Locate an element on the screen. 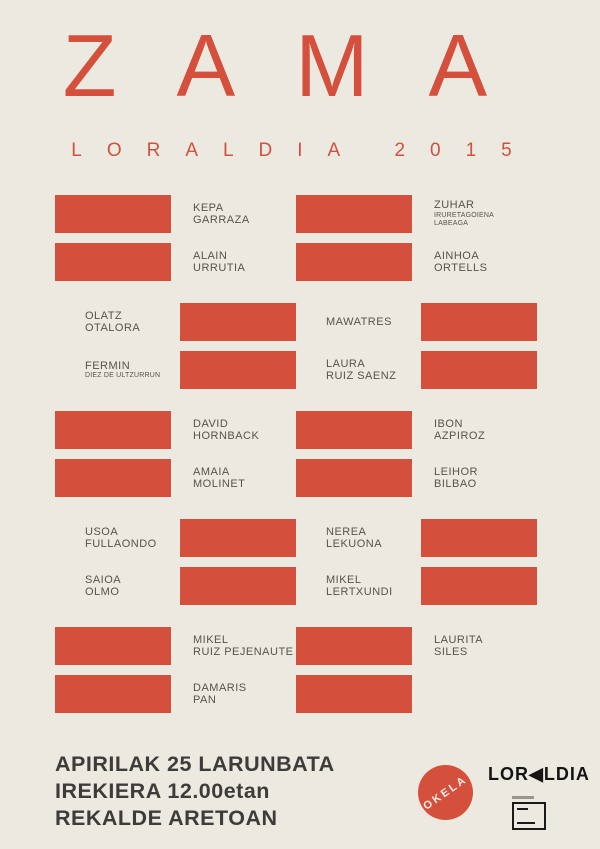 The height and width of the screenshot is (849, 600). artist-name-line: MAWATRES is located at coordinates (359, 321).